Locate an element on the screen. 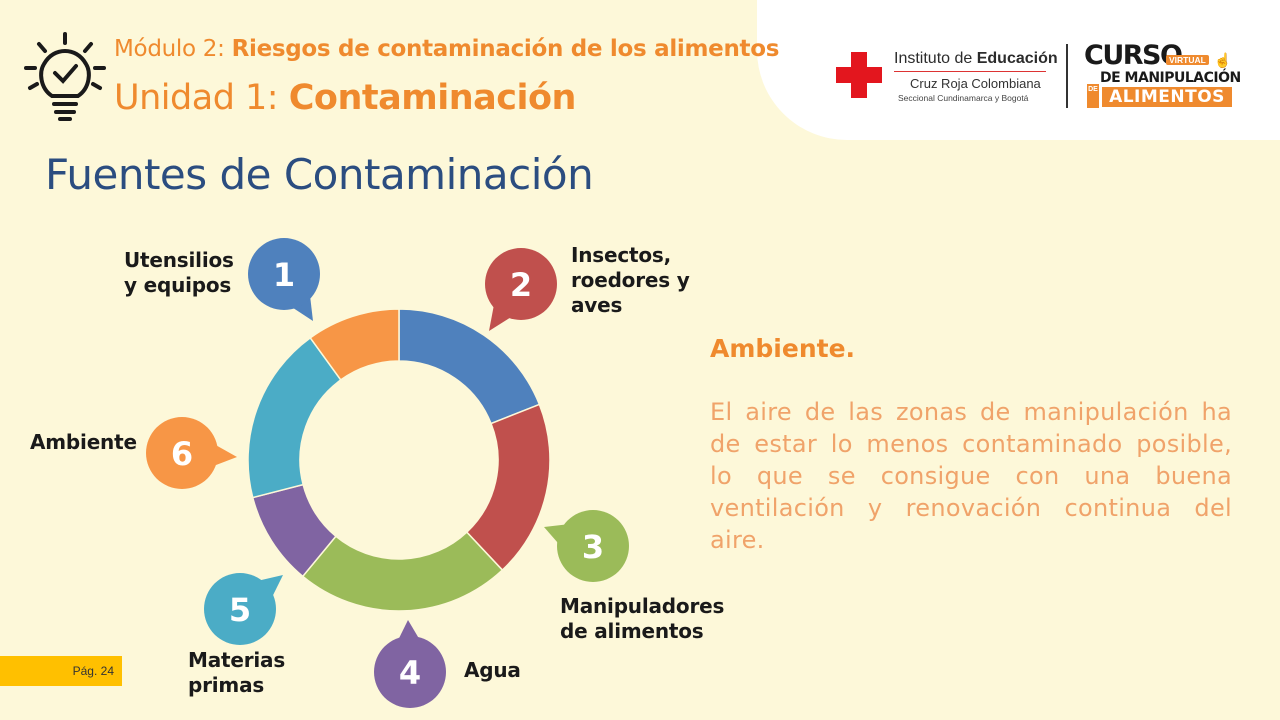 This screenshot has width=1280, height=720. bubble-number: 3 is located at coordinates (593, 547).